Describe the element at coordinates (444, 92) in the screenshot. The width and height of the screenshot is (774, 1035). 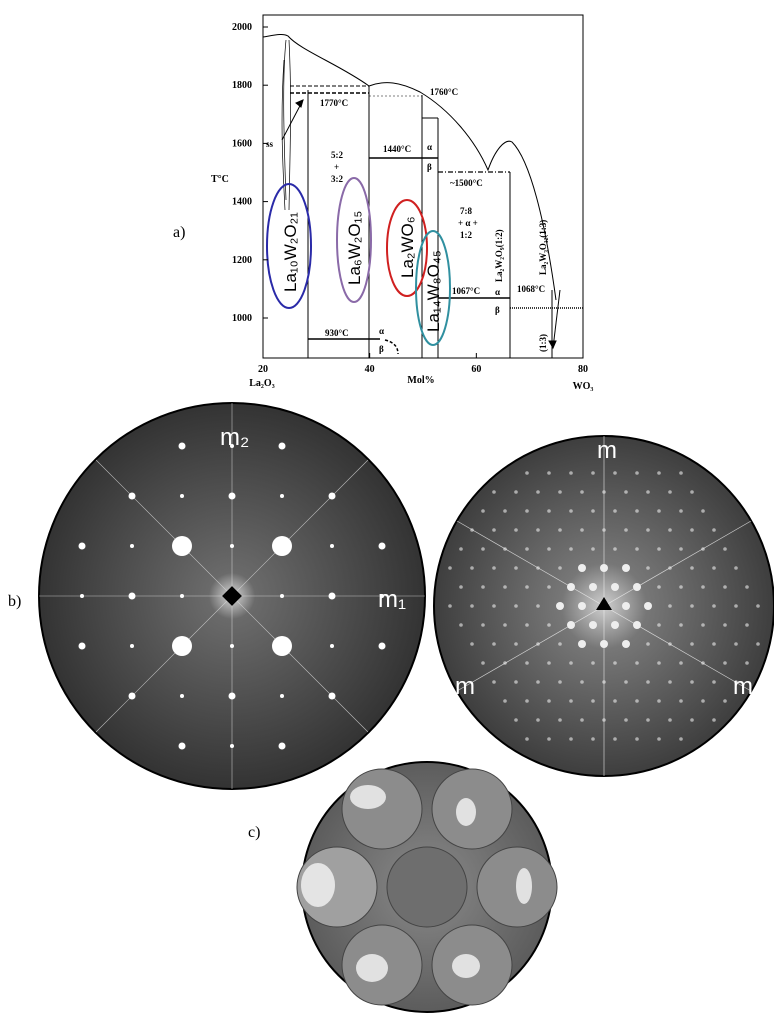
I see `annotation: 1760°C` at that location.